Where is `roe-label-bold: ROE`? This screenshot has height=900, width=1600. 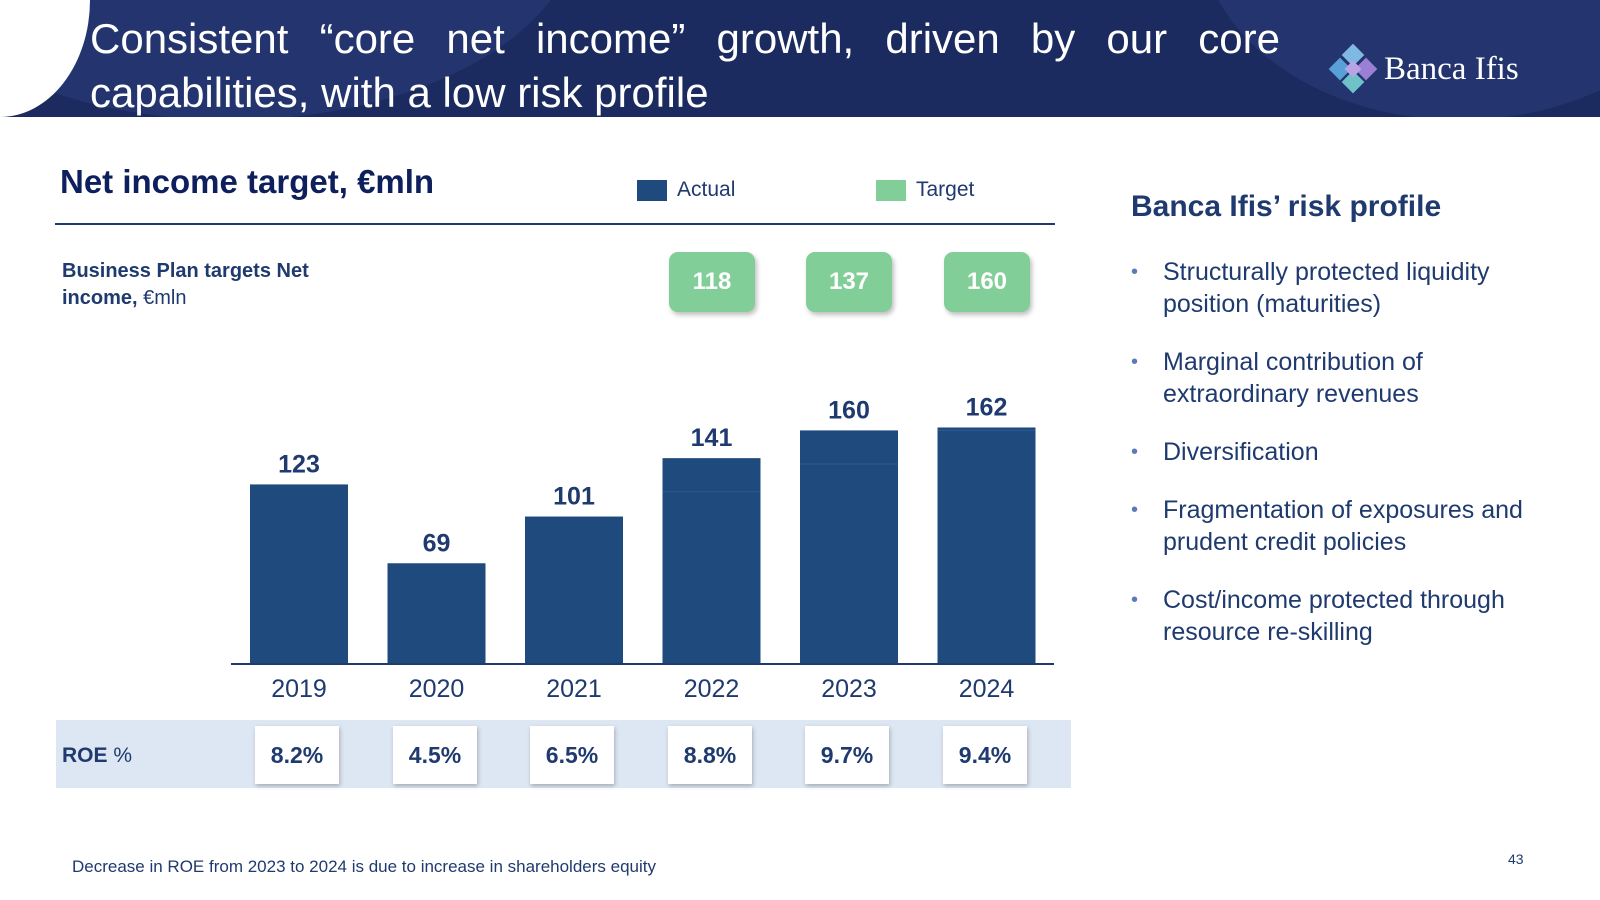 roe-label-bold: ROE is located at coordinates (85, 755).